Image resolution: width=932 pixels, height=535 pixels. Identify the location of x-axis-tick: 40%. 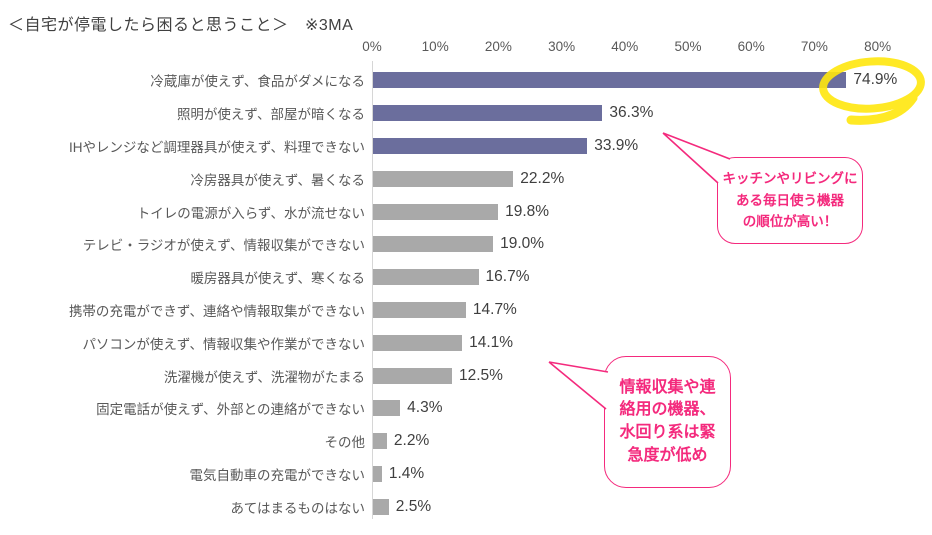
(625, 46).